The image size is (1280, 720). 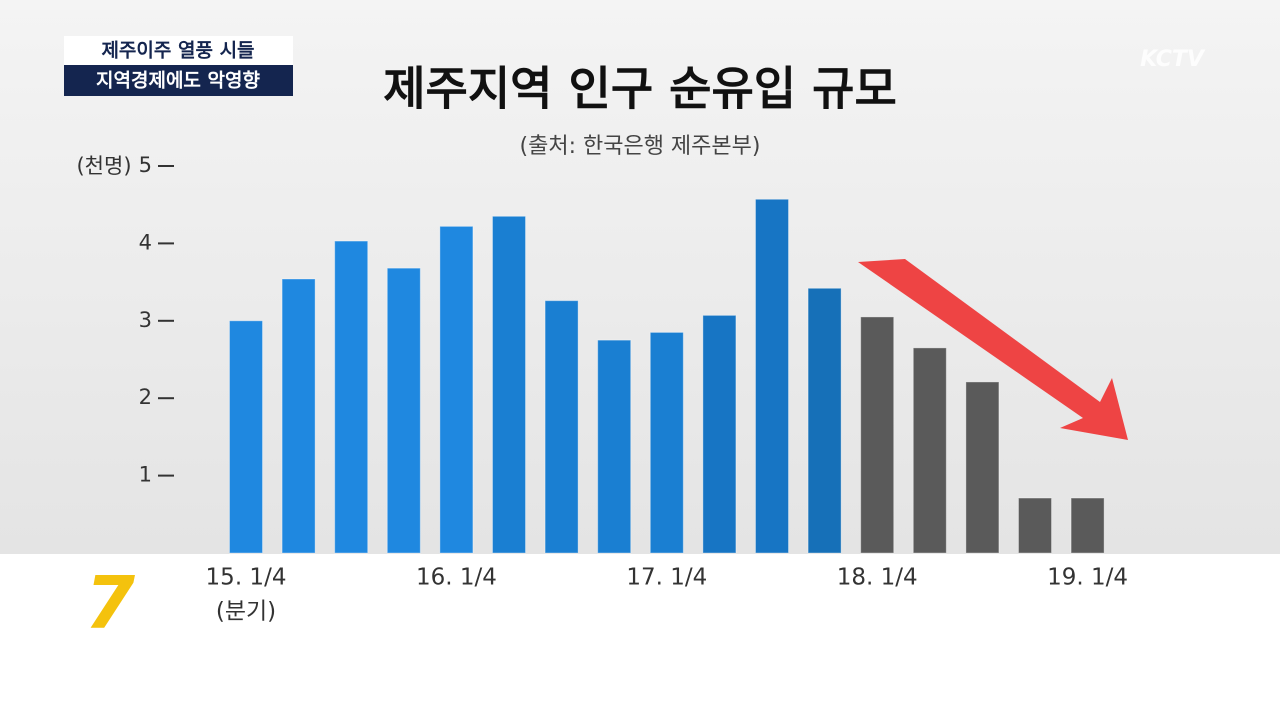 What do you see at coordinates (145, 320) in the screenshot?
I see `y-tick-label: 3` at bounding box center [145, 320].